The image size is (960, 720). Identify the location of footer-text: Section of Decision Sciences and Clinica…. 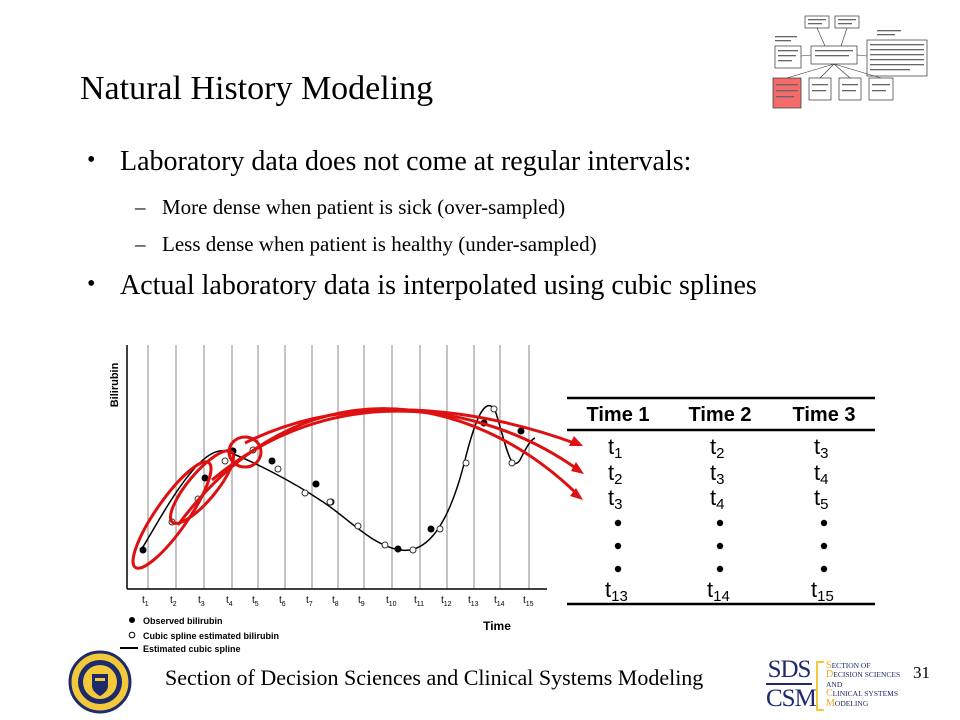
(434, 677).